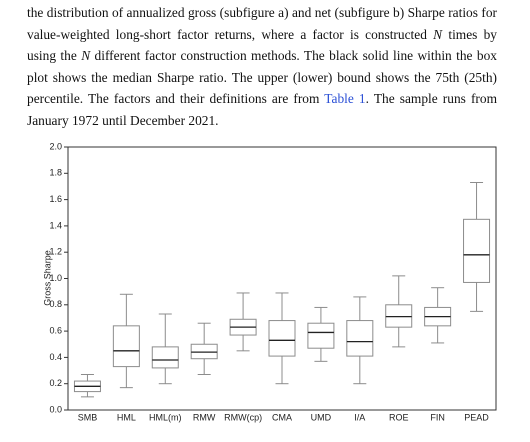  Describe the element at coordinates (437, 417) in the screenshot. I see `x-tick-label: FIN` at that location.